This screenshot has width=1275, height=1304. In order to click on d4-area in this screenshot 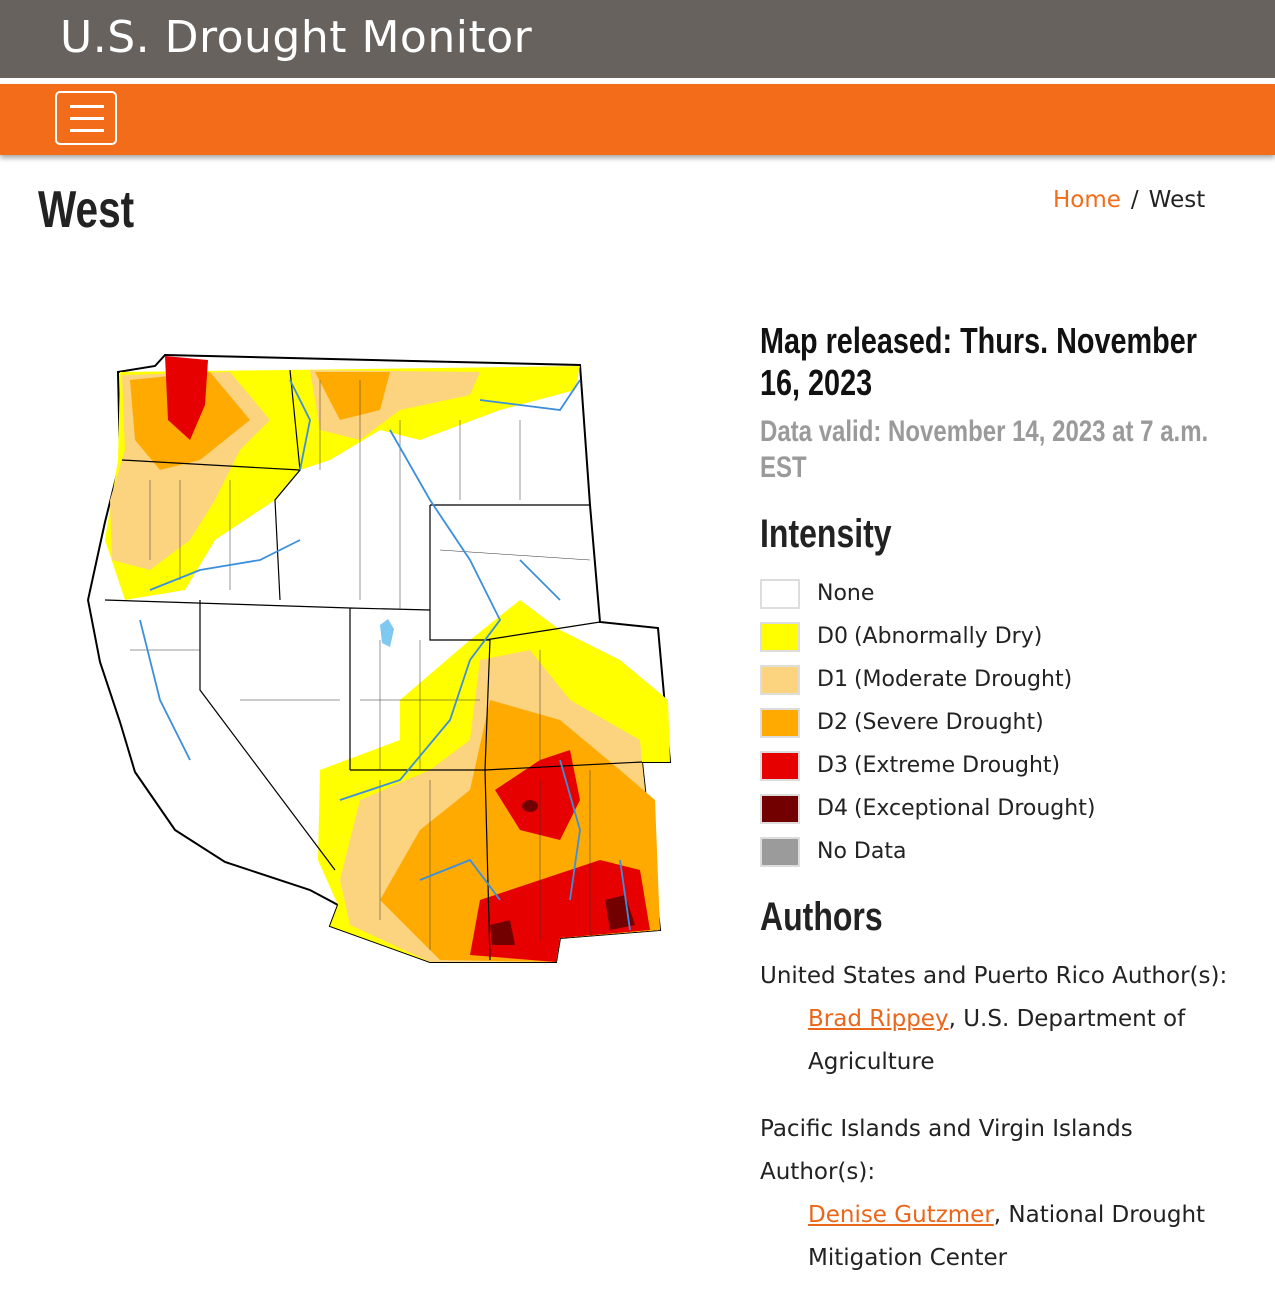, I will do `click(562, 872)`.